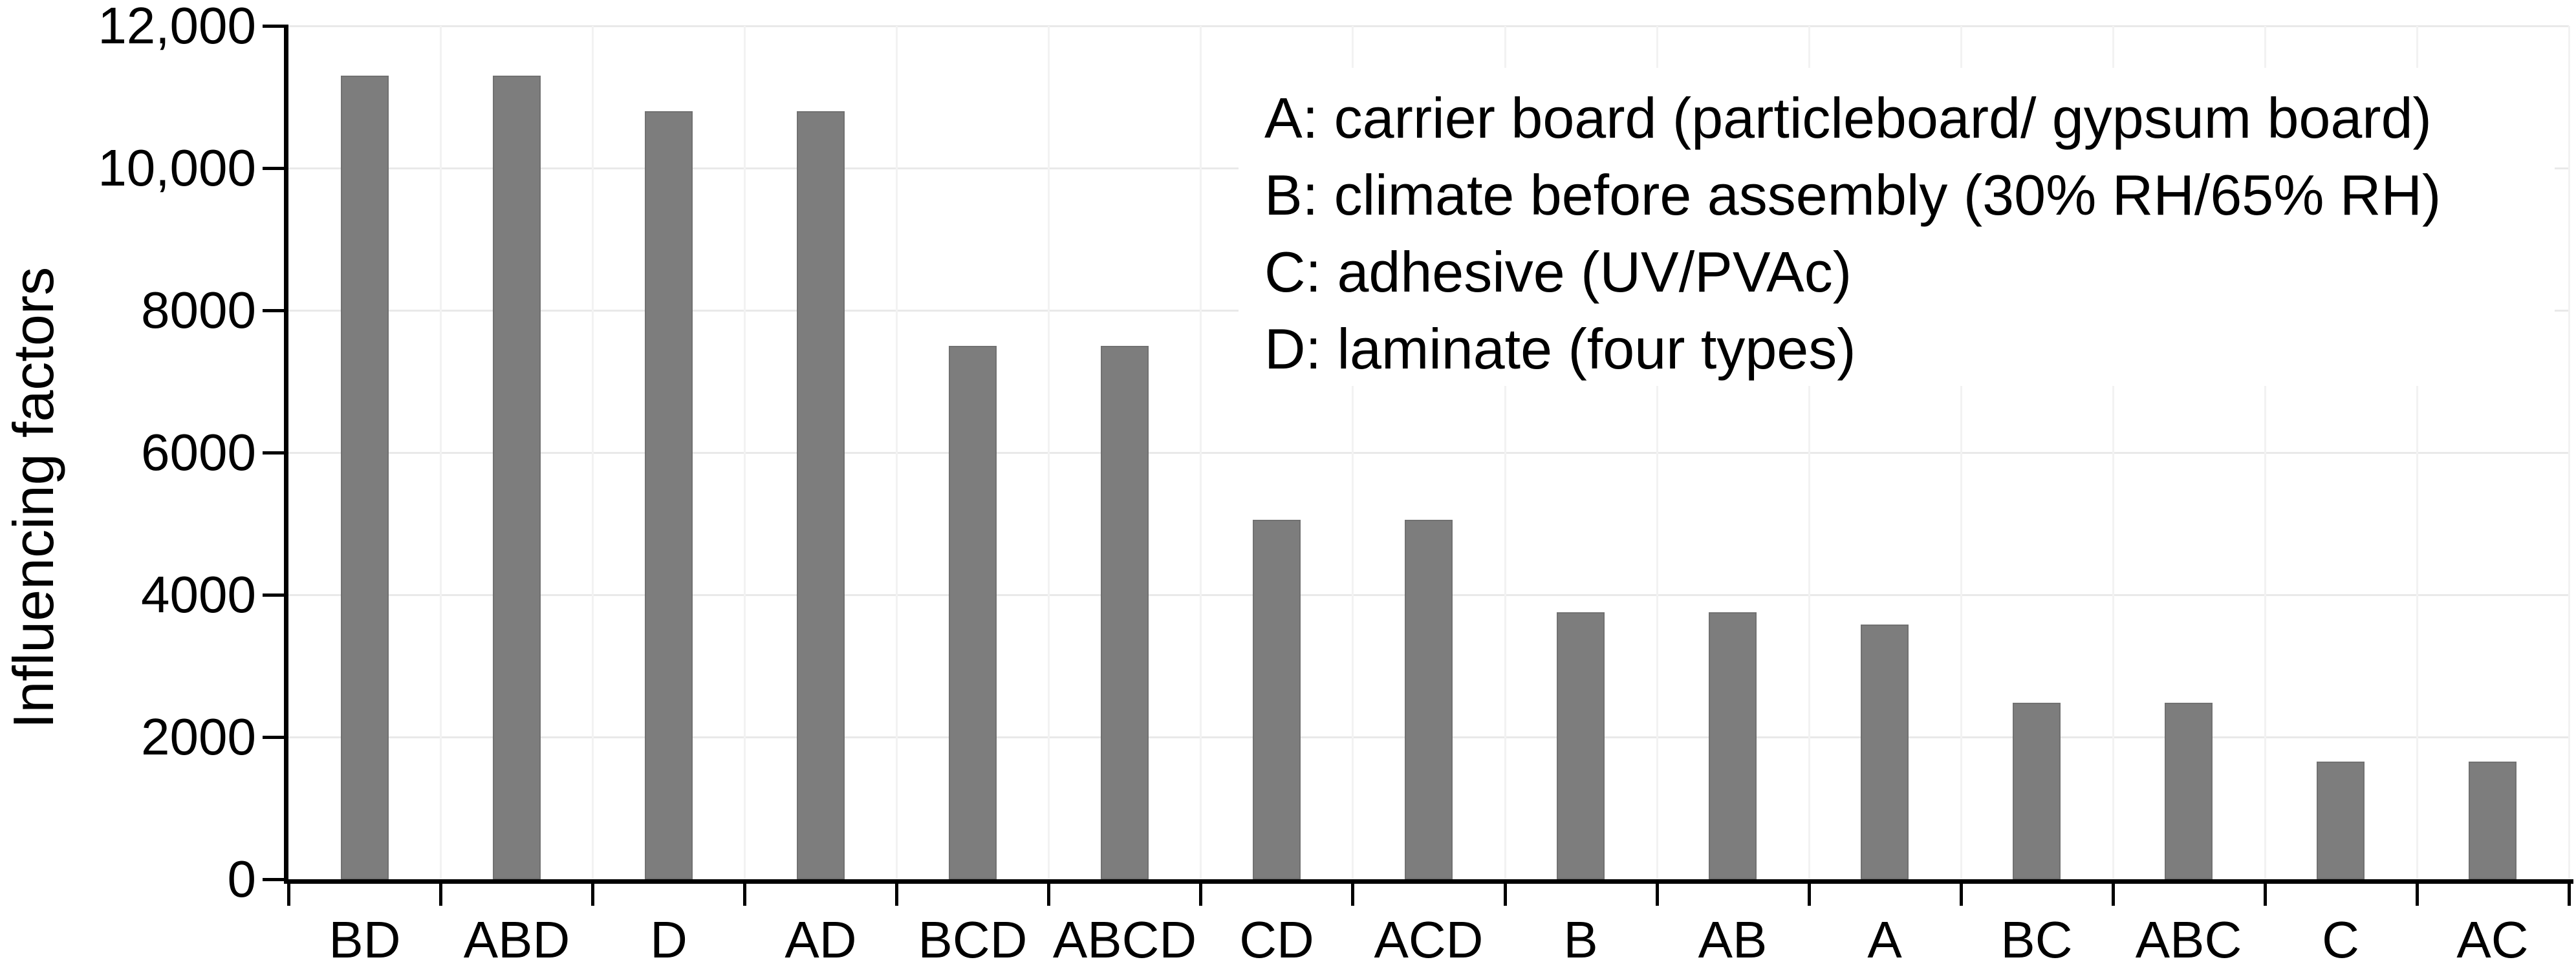 Image resolution: width=2576 pixels, height=973 pixels. Describe the element at coordinates (1580, 939) in the screenshot. I see `x-axis-label-b: B` at that location.